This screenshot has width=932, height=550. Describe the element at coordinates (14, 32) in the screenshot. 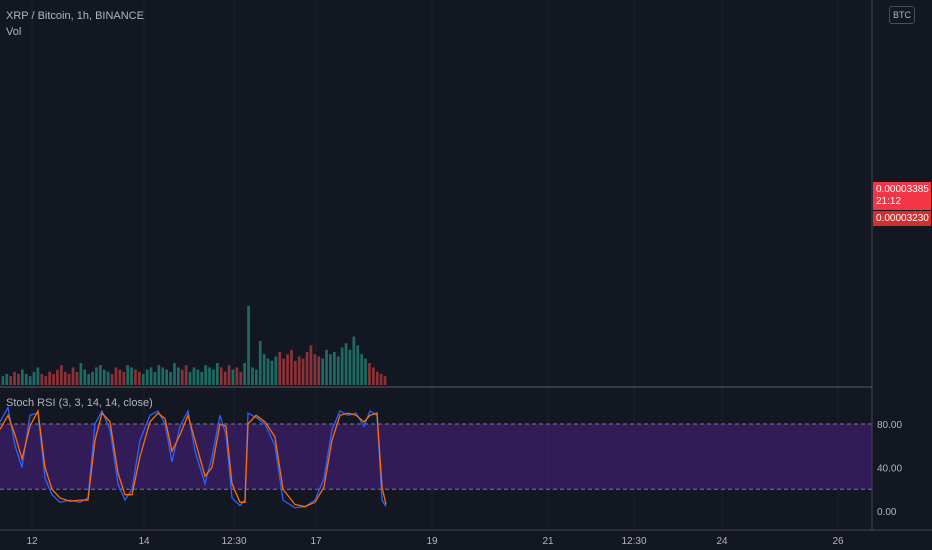

I see `volume-label: Vol` at that location.